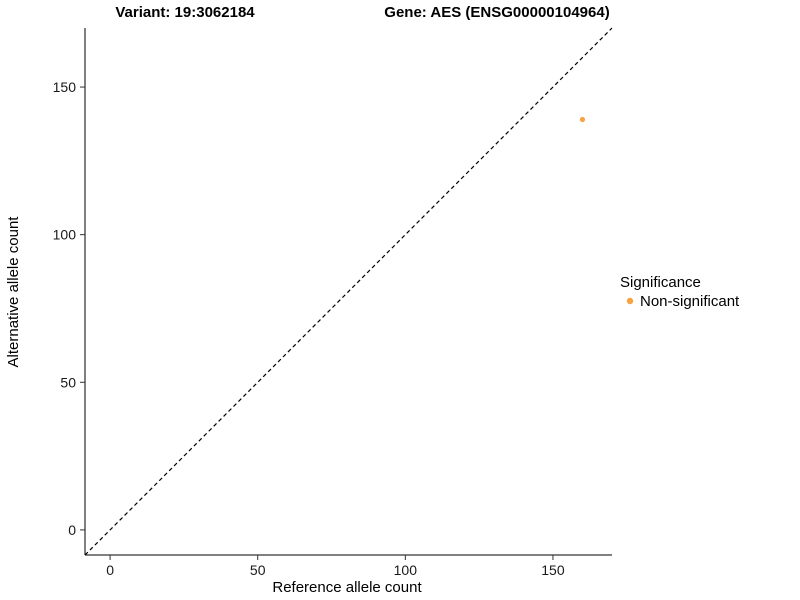 Image resolution: width=800 pixels, height=600 pixels. What do you see at coordinates (582, 119) in the screenshot?
I see `data-point` at bounding box center [582, 119].